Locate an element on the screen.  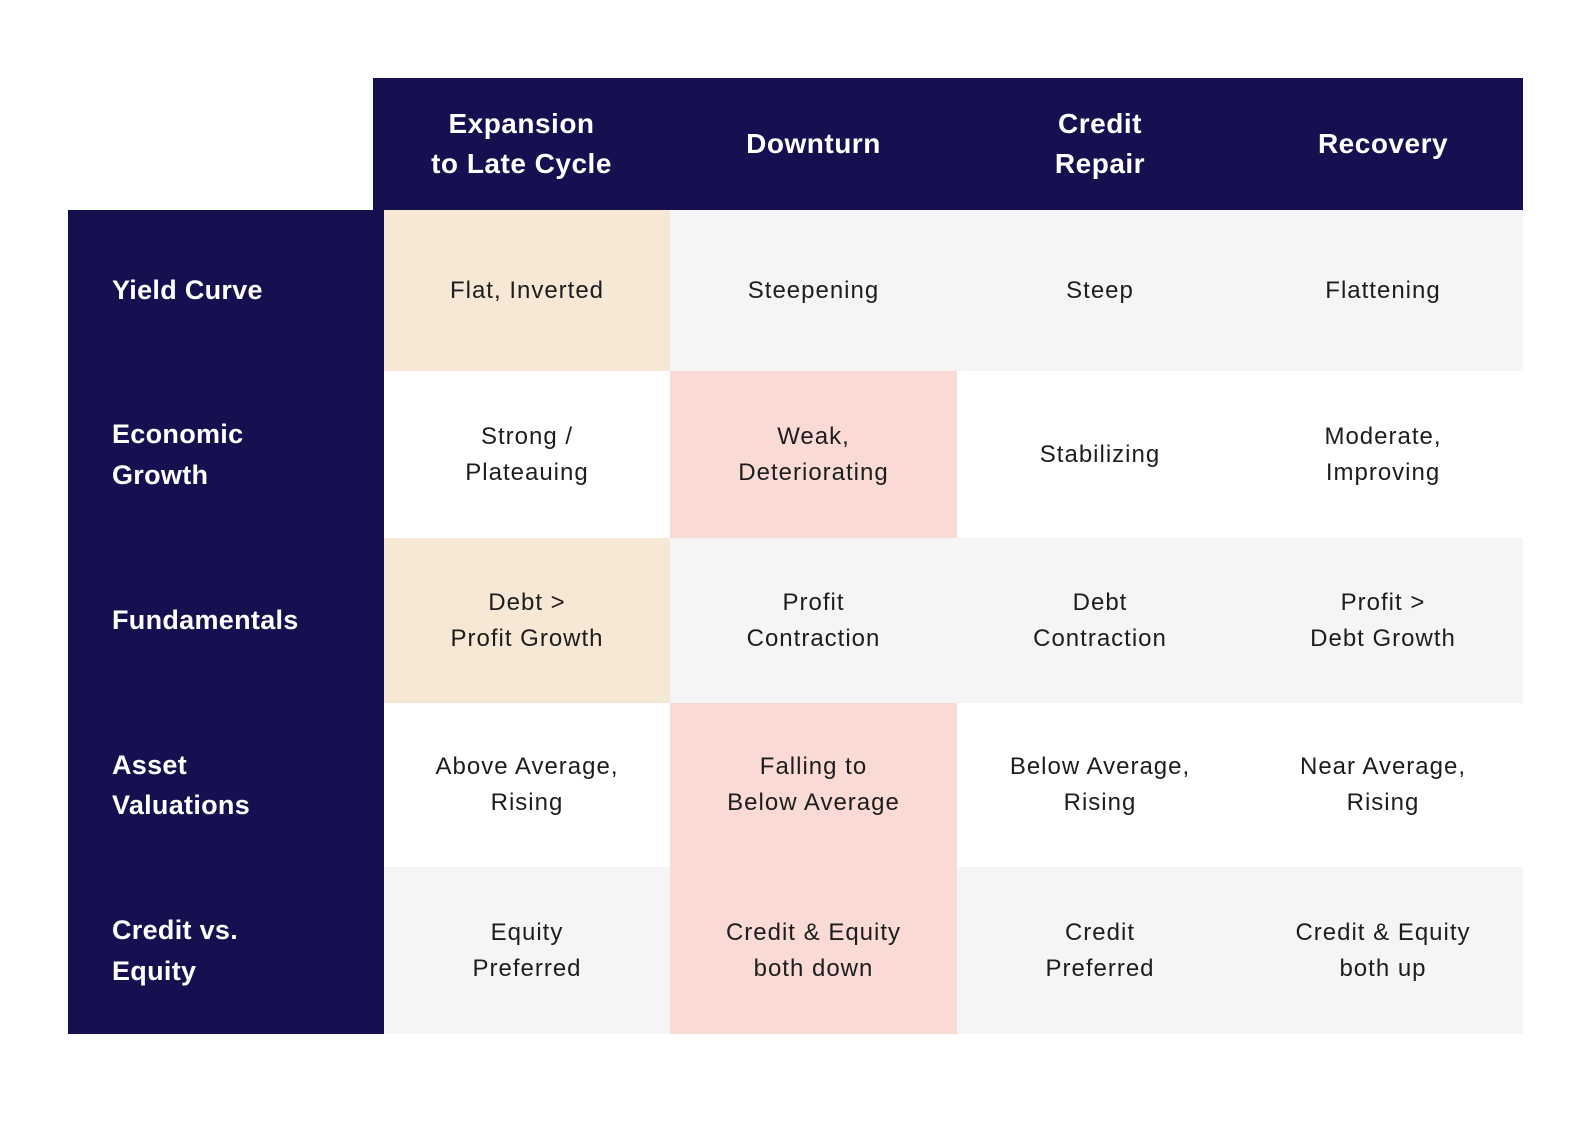
column-header-expansion-to-late-cycle: Expansion to Late Cycle is located at coordinates (521, 143).